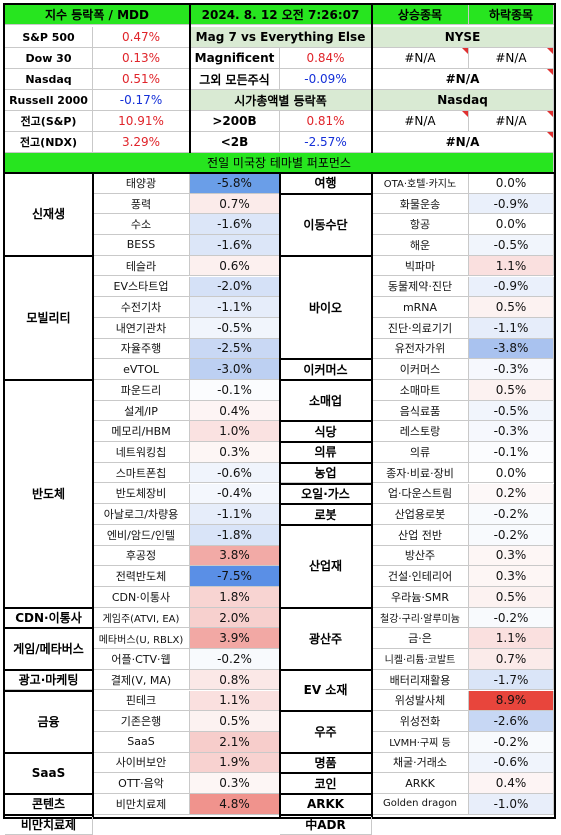  I want to click on left-theme-value: 0.3%, so click(235, 452).